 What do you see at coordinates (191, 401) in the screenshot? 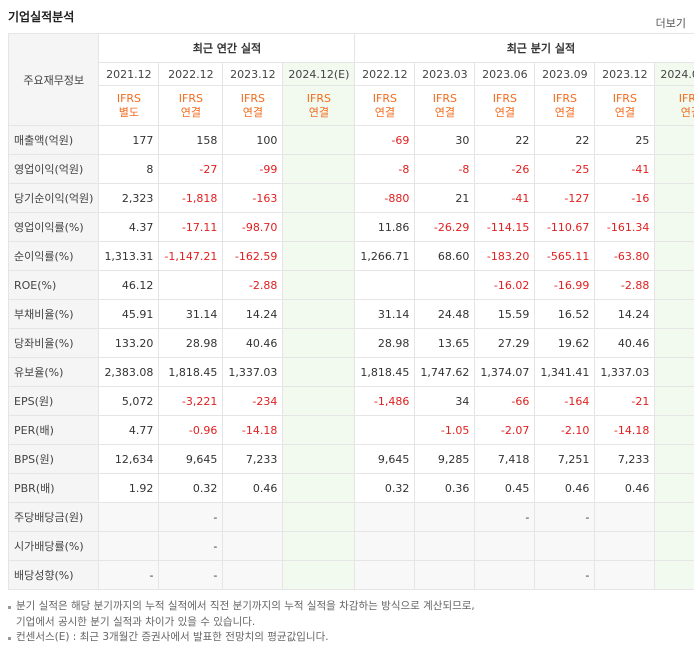
I see `value-cell: -3,221` at bounding box center [191, 401].